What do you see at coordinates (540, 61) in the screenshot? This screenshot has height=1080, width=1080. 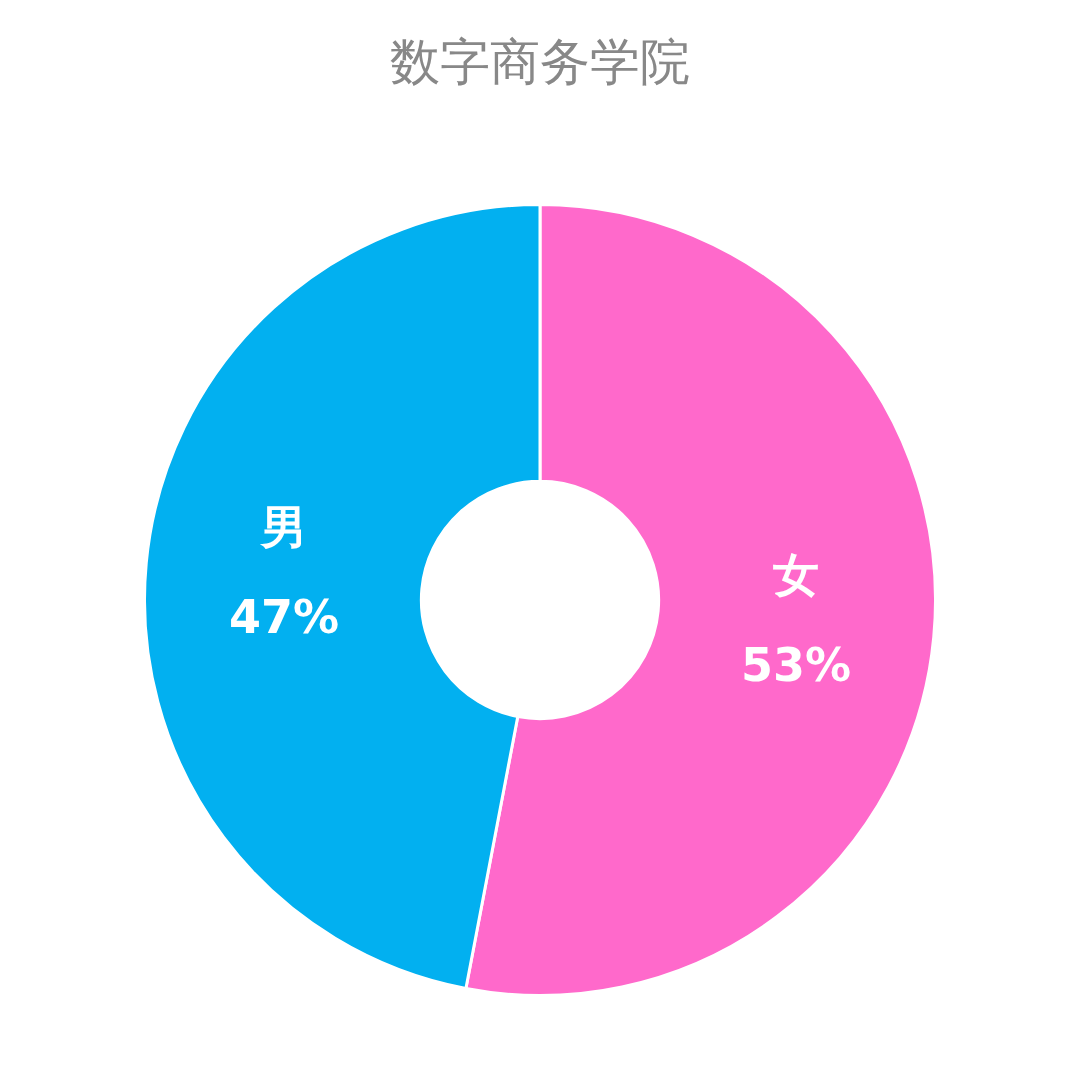 I see `chart-title: 数字商务学院` at bounding box center [540, 61].